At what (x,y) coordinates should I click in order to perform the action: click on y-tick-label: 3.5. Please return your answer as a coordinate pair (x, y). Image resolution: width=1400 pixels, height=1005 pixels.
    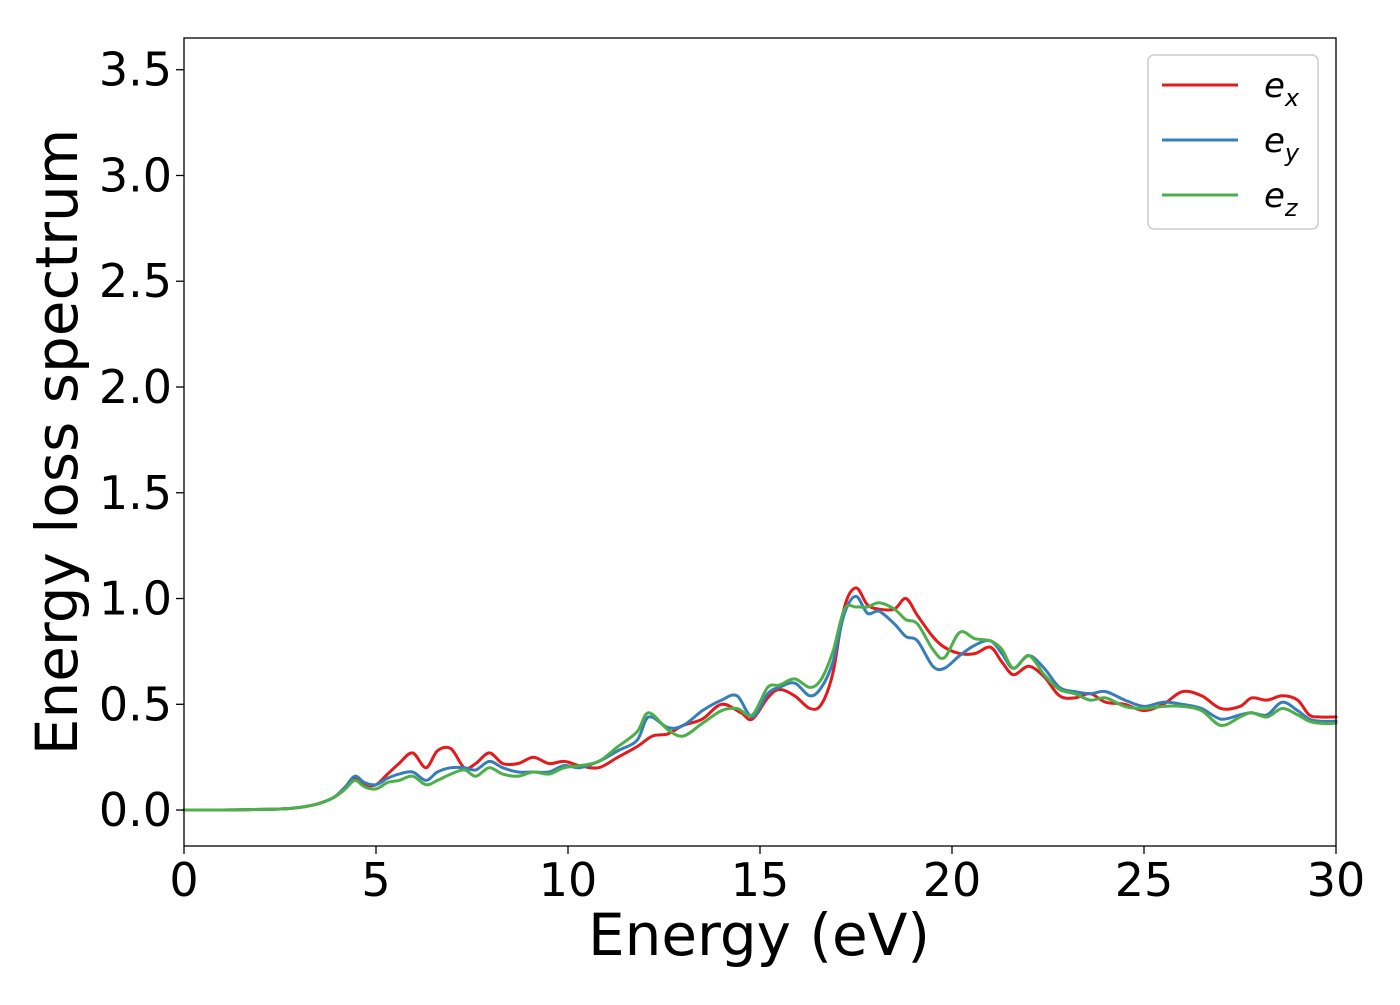
    Looking at the image, I should click on (135, 70).